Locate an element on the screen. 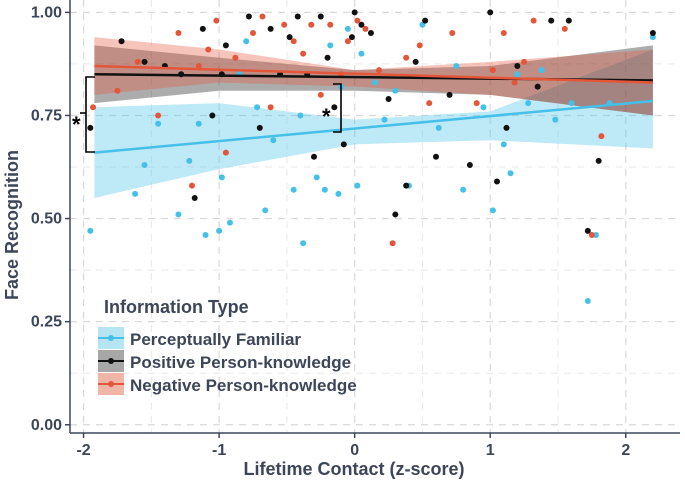 The width and height of the screenshot is (685, 489). x-tick-label-0: -2 is located at coordinates (83, 450).